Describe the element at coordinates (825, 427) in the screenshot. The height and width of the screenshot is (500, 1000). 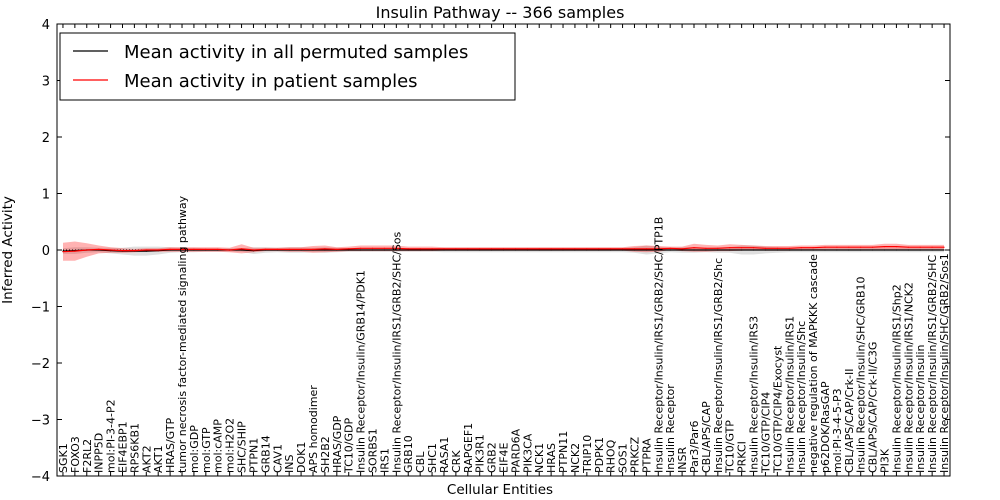
I see `x-category-label: p62DOK/RasGAP` at that location.